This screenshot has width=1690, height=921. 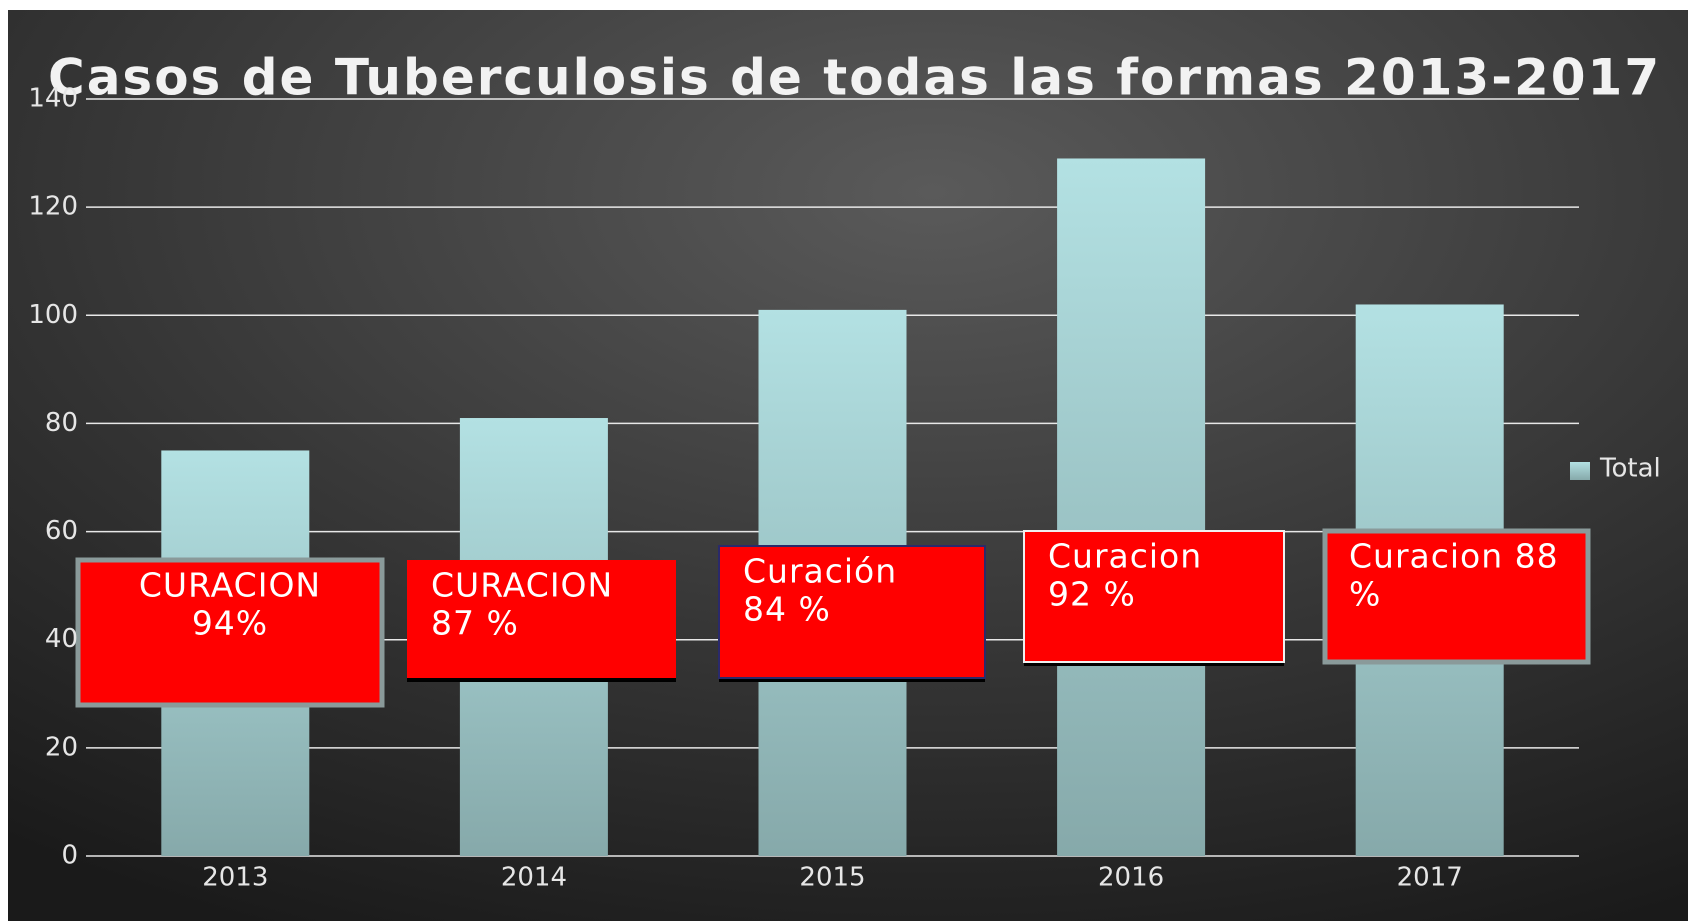 I want to click on y-tick-label: 80, so click(x=61, y=423).